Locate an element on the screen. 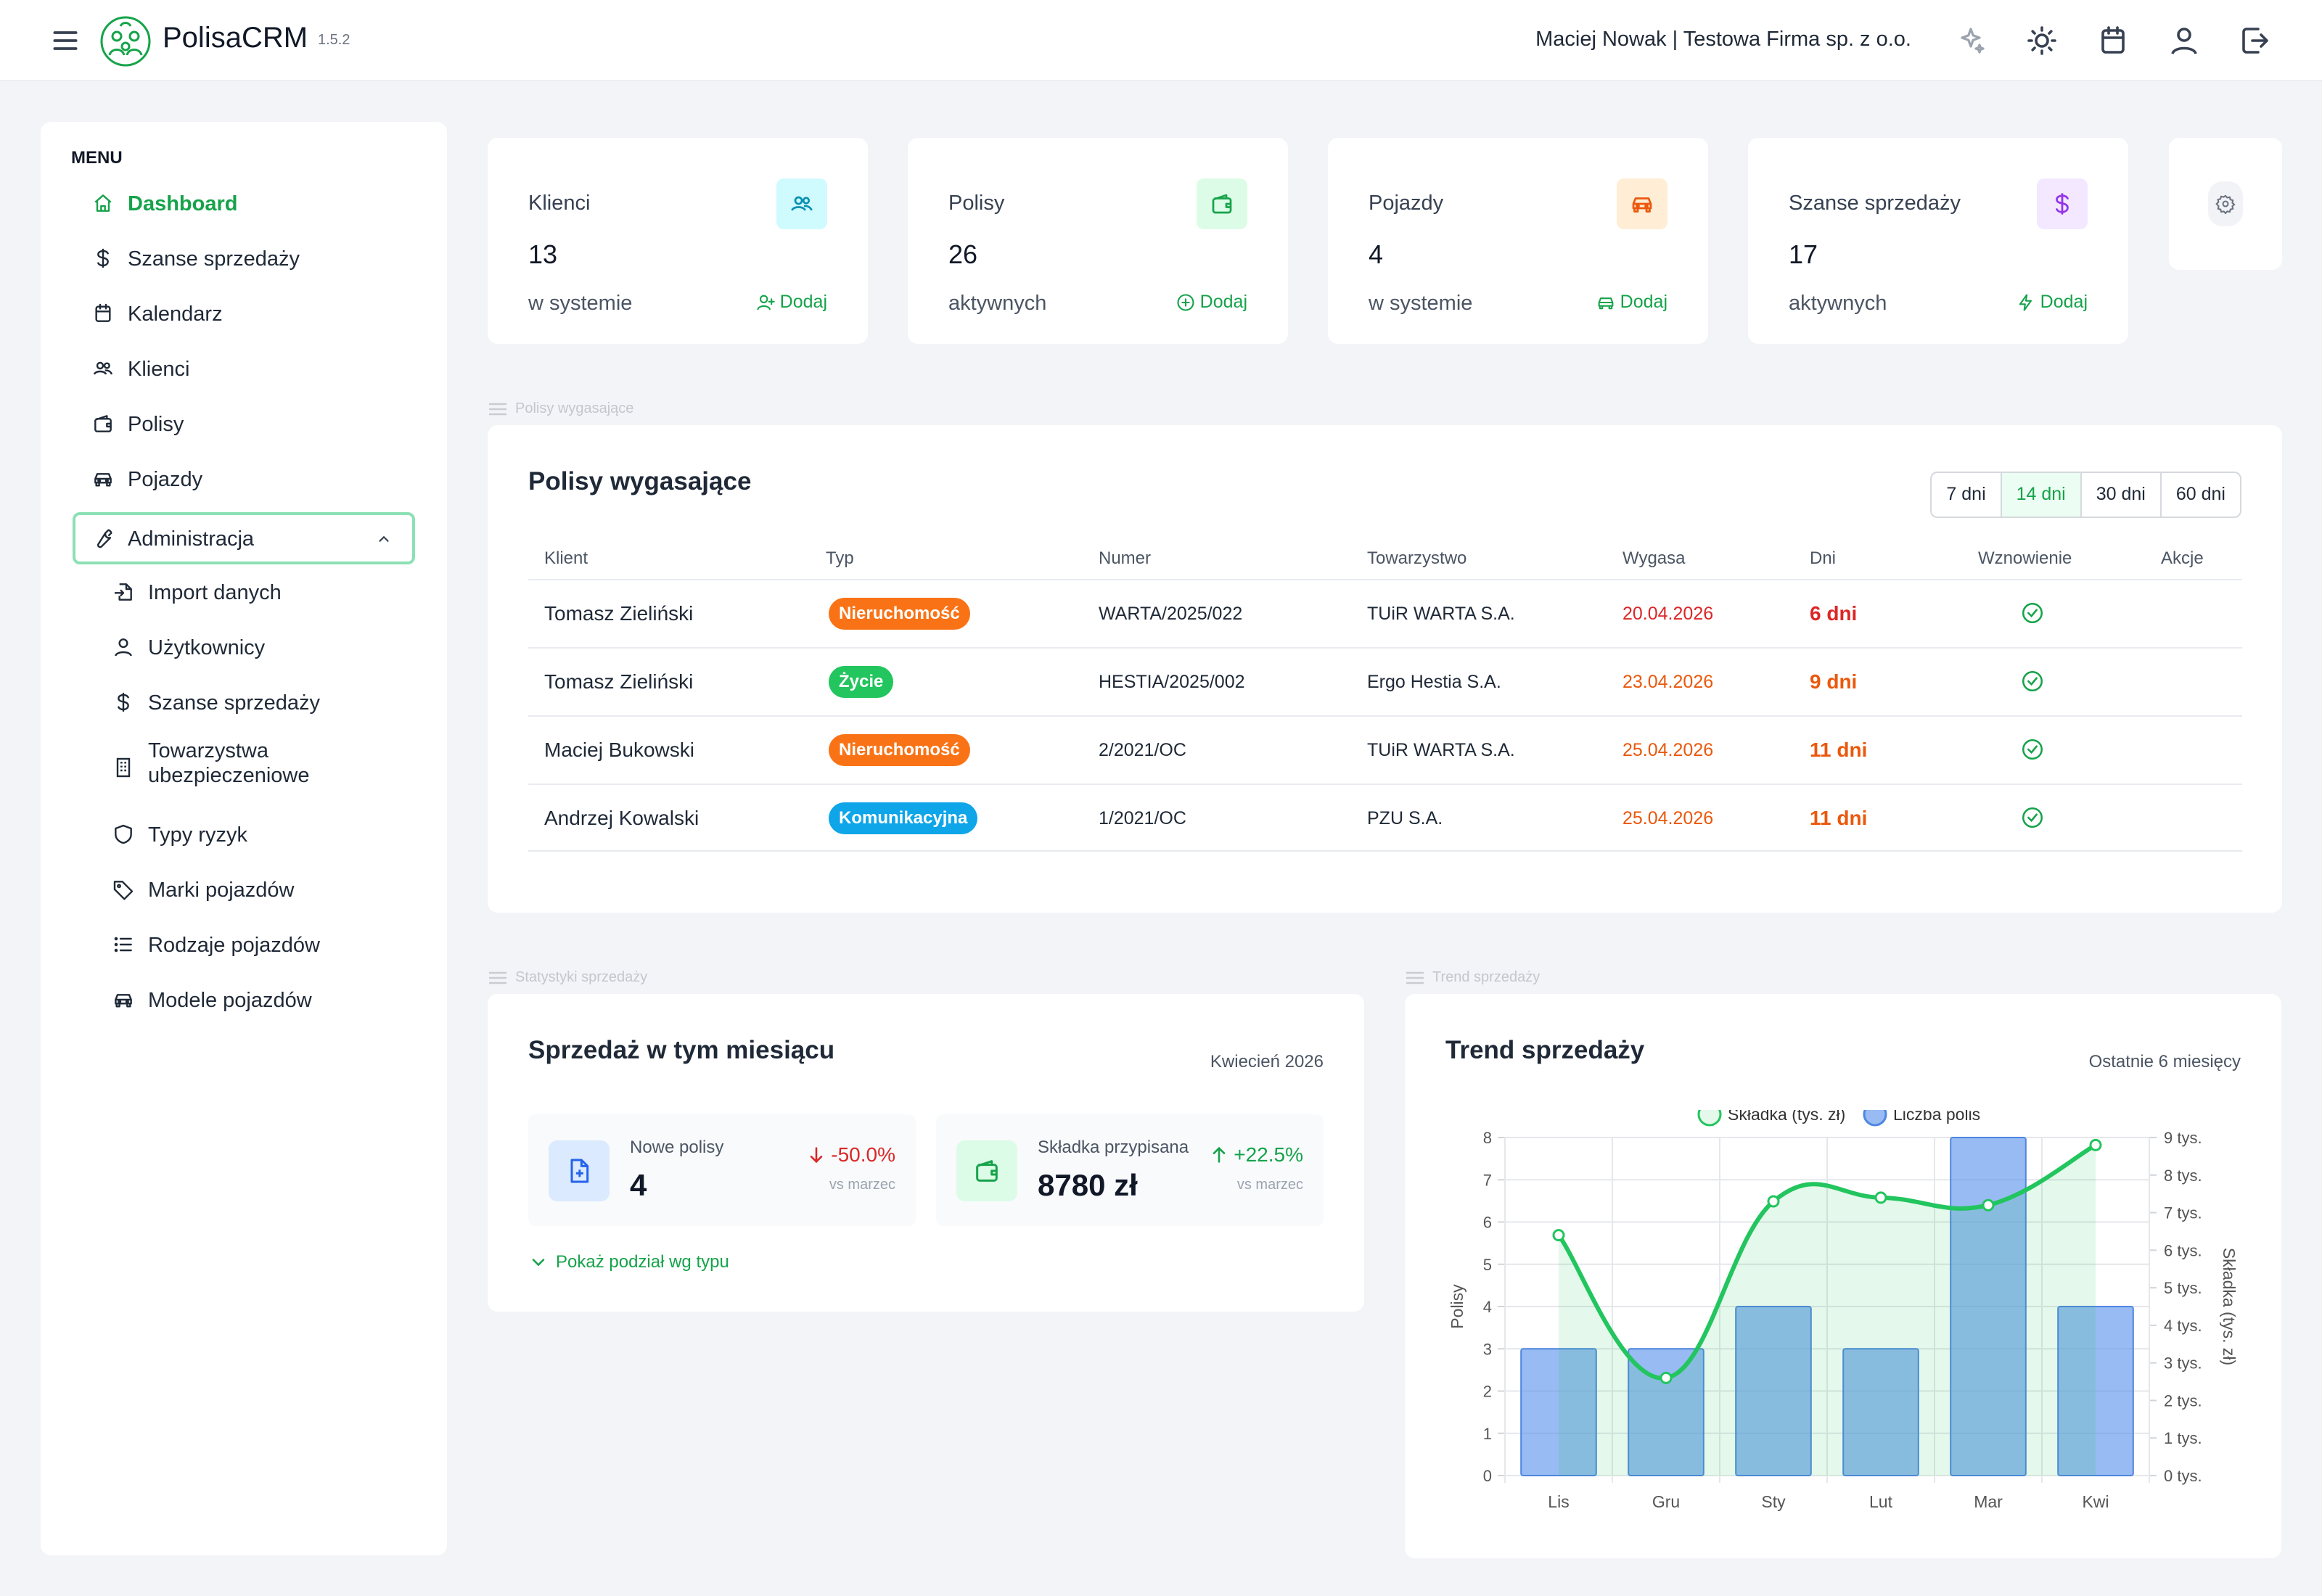 This screenshot has height=1596, width=2322. y2-tick-label: 5 tys. is located at coordinates (2183, 1288).